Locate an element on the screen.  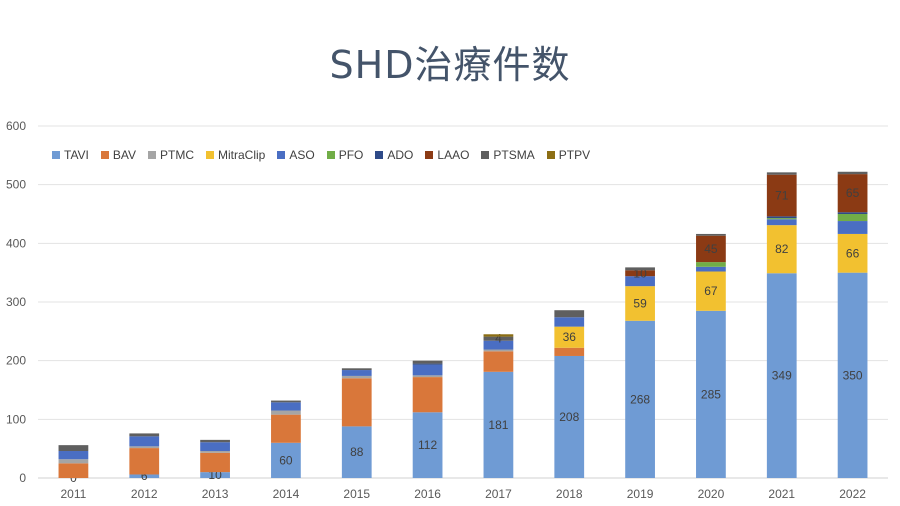
legend-item: ASO is located at coordinates (296, 155).